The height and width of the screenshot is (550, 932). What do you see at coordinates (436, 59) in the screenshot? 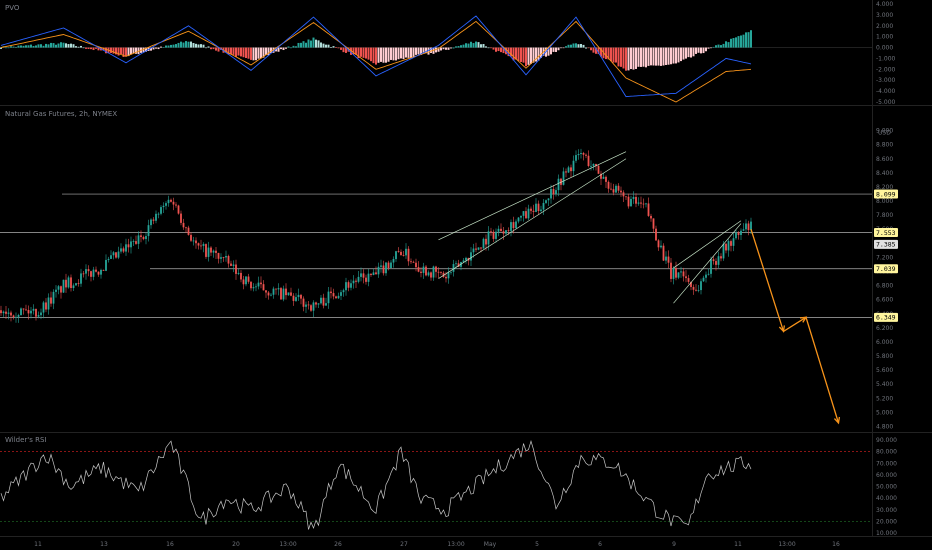
I see `pvo-panel` at bounding box center [436, 59].